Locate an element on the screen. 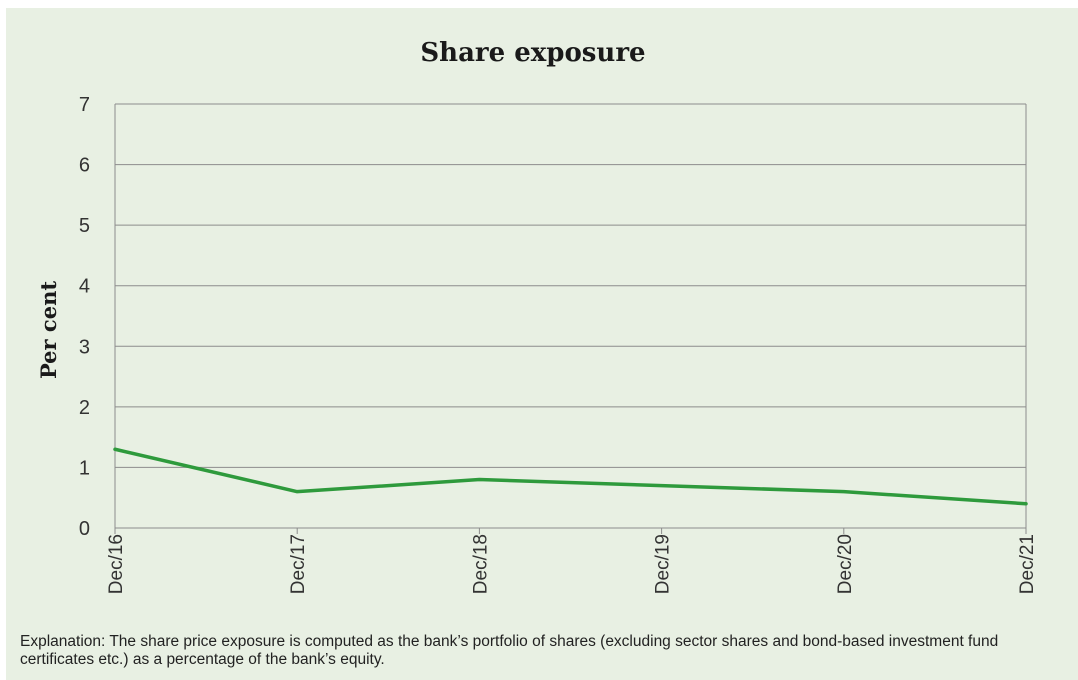  x-tick-labels: Dec/16 Dec/17 Dec/18 Dec/19 Dec/20 Dec/21 is located at coordinates (572, 564).